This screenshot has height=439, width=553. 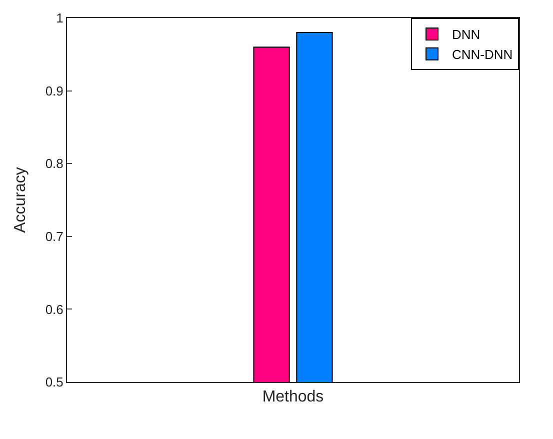 I want to click on y-tick-label: 0.6, so click(x=54, y=309).